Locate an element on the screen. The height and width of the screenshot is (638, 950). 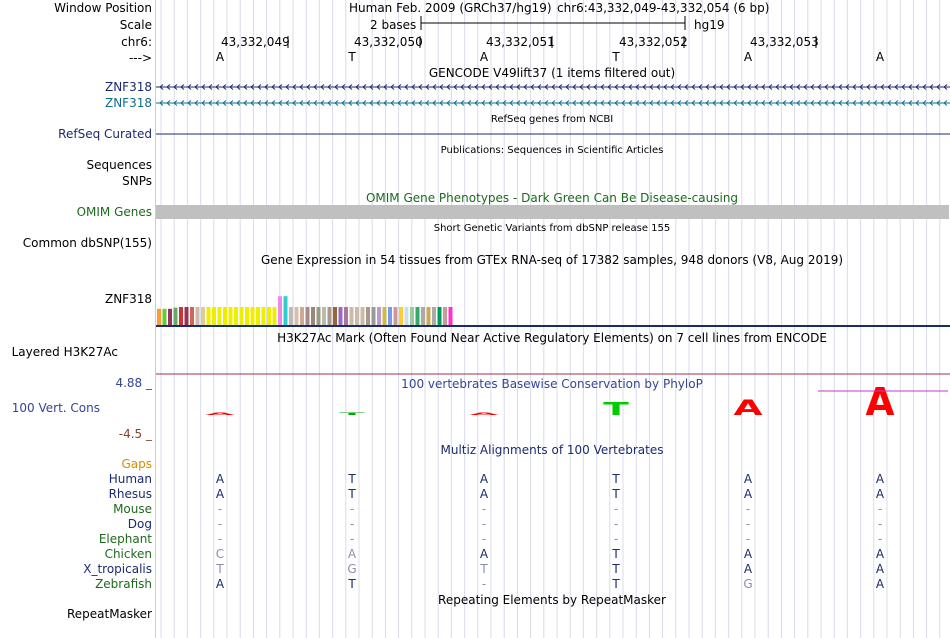
db-name: hg19 is located at coordinates (709, 25).